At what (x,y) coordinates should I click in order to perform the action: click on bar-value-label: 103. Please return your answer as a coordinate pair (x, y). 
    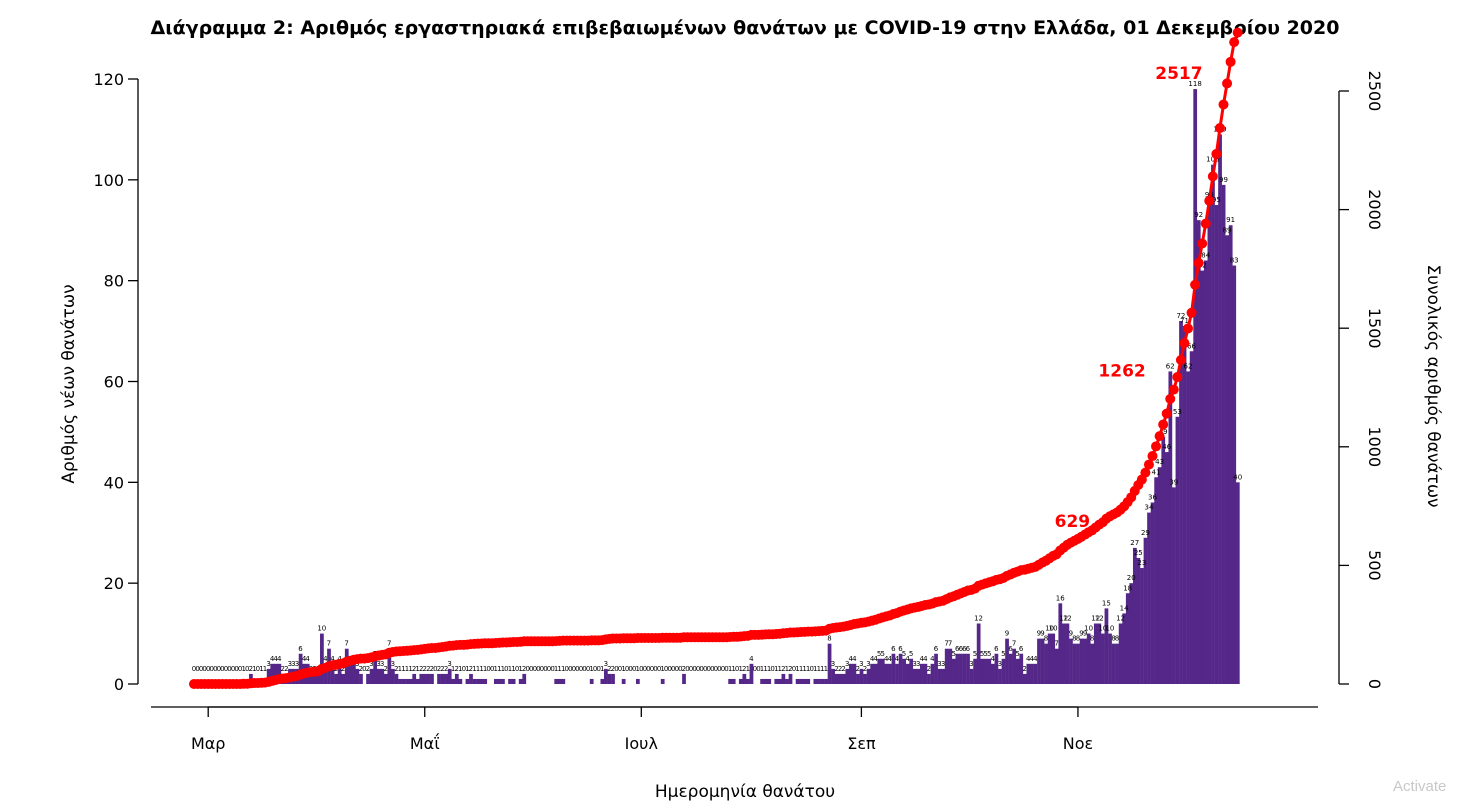
    Looking at the image, I should click on (1212, 160).